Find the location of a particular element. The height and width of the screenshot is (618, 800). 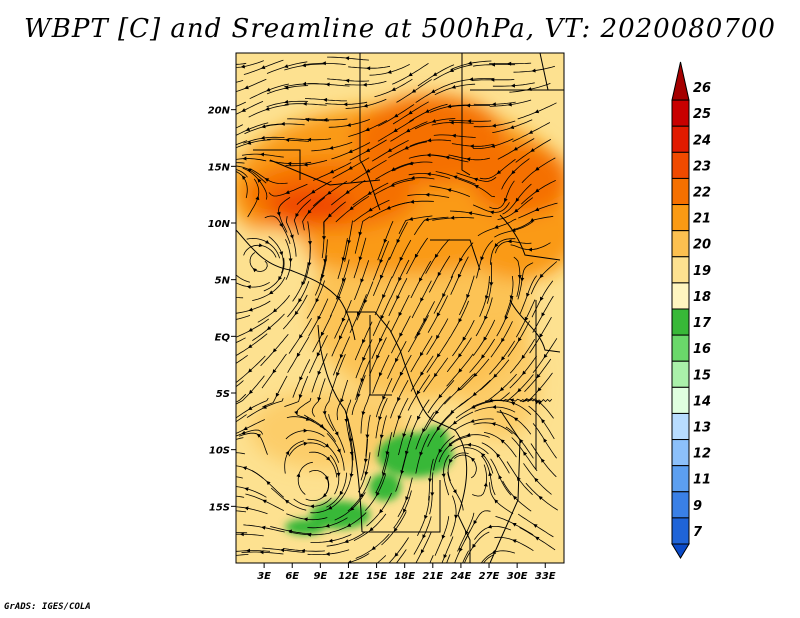

lat-tick-label: 15S is located at coordinates (219, 507).